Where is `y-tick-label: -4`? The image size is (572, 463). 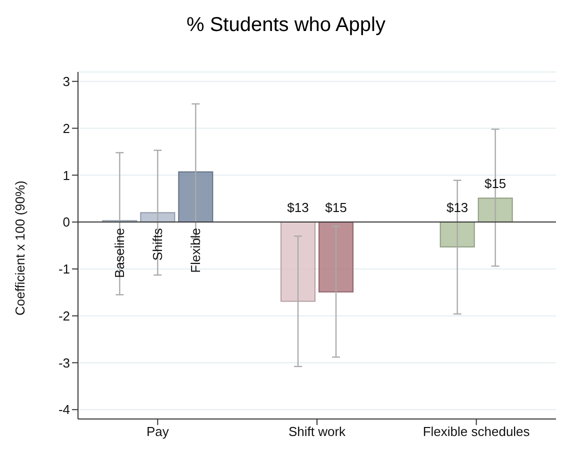 y-tick-label: -4 is located at coordinates (64, 410).